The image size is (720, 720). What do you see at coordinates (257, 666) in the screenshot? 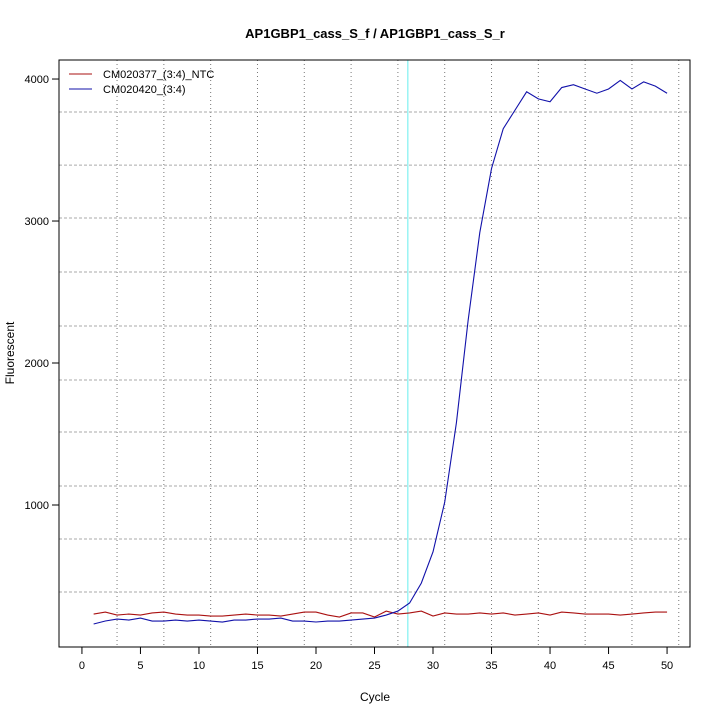
I see `x-tick-label: 15` at bounding box center [257, 666].